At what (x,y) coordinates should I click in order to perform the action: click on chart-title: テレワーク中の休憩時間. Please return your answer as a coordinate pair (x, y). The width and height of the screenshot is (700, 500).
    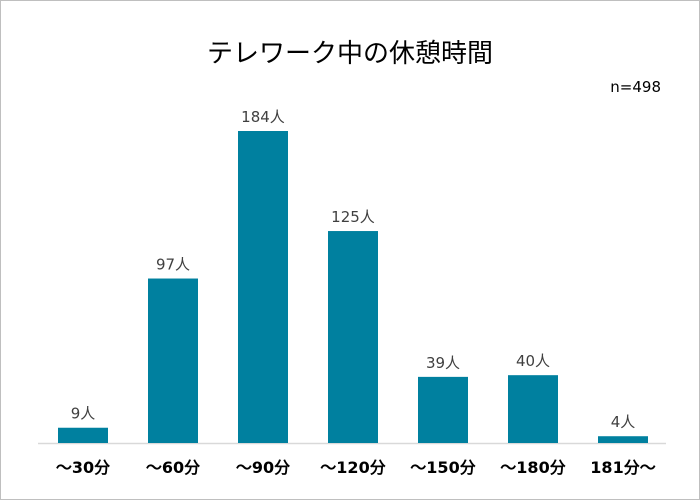
    Looking at the image, I should click on (349, 54).